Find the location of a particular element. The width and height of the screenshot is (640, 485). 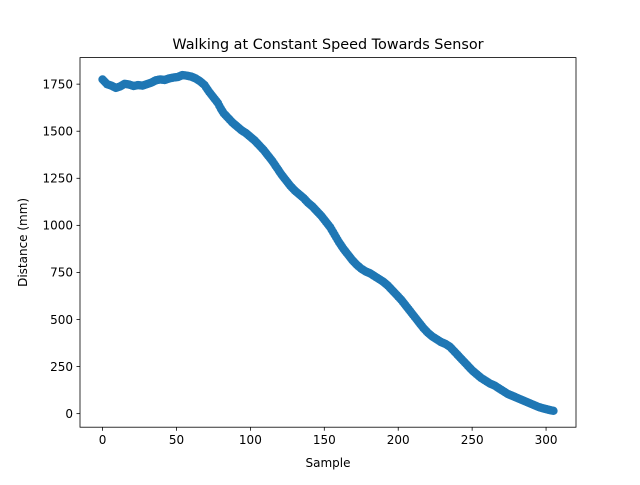

y-tick-label: 1250 is located at coordinates (57, 179).